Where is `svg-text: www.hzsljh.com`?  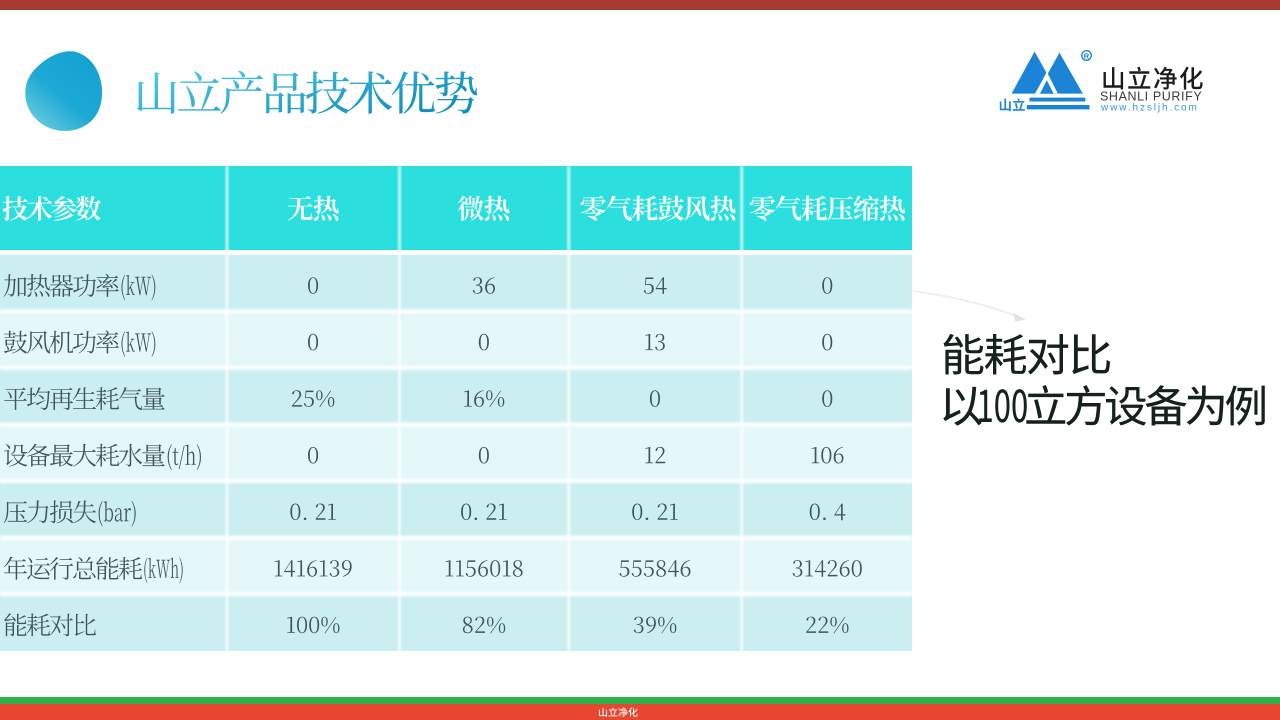 svg-text: www.hzsljh.com is located at coordinates (1149, 108).